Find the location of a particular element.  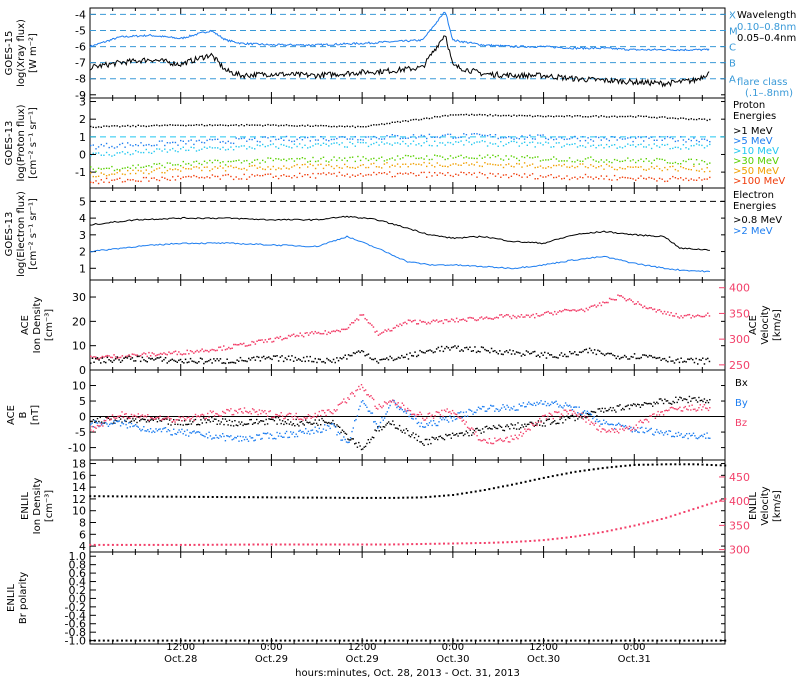

y-axis-label: log(Electron flux) is located at coordinates (21, 234).